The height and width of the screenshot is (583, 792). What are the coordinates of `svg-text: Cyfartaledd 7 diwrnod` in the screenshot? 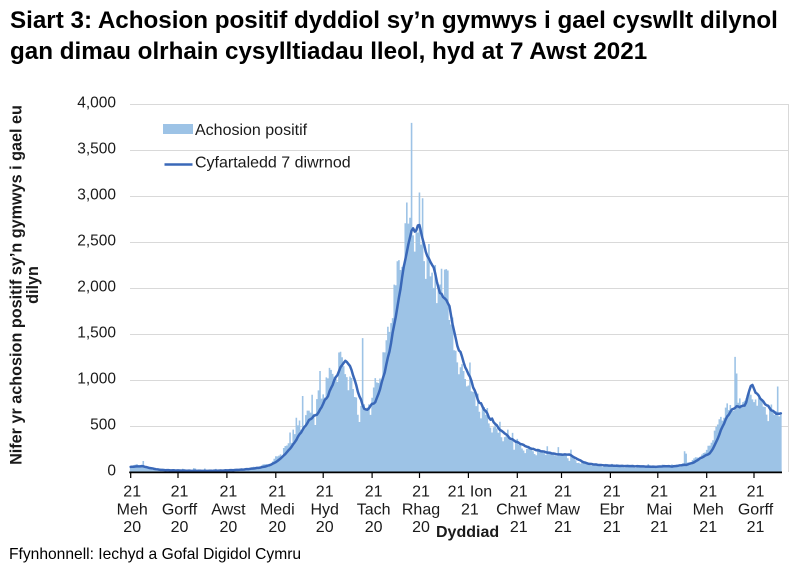 It's located at (273, 162).